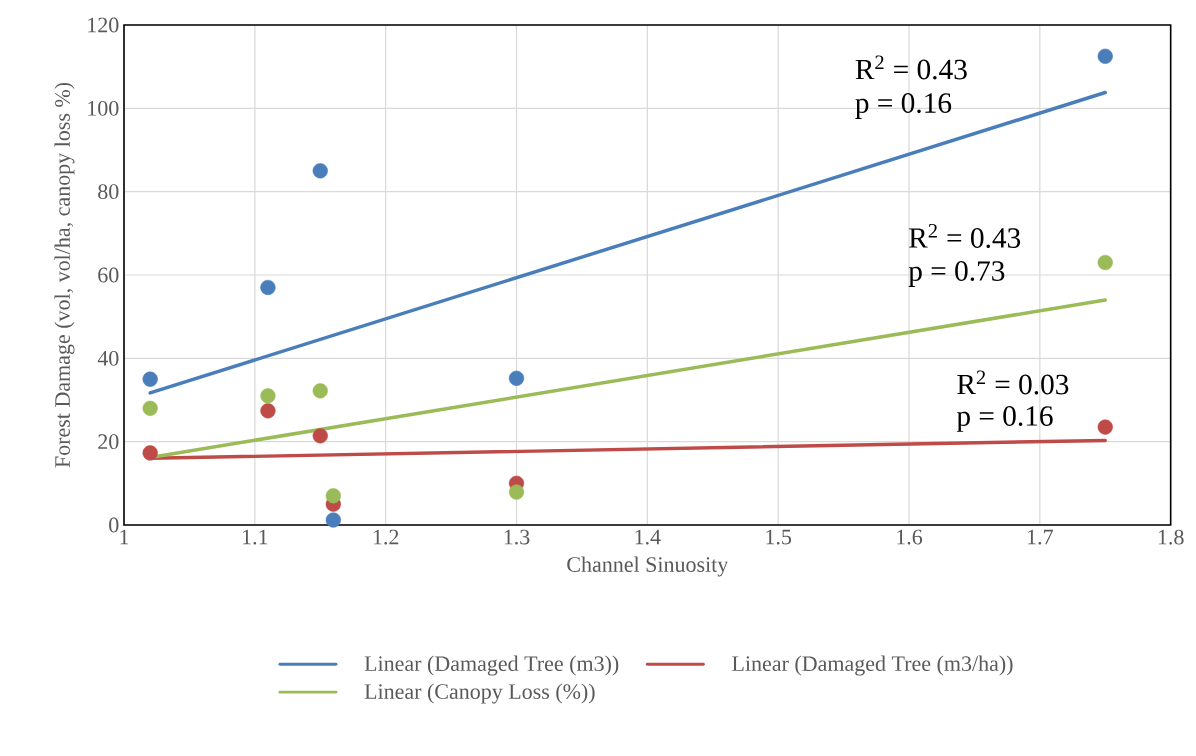 The width and height of the screenshot is (1196, 756). What do you see at coordinates (779, 537) in the screenshot?
I see `x-tick-label: 1.5` at bounding box center [779, 537].